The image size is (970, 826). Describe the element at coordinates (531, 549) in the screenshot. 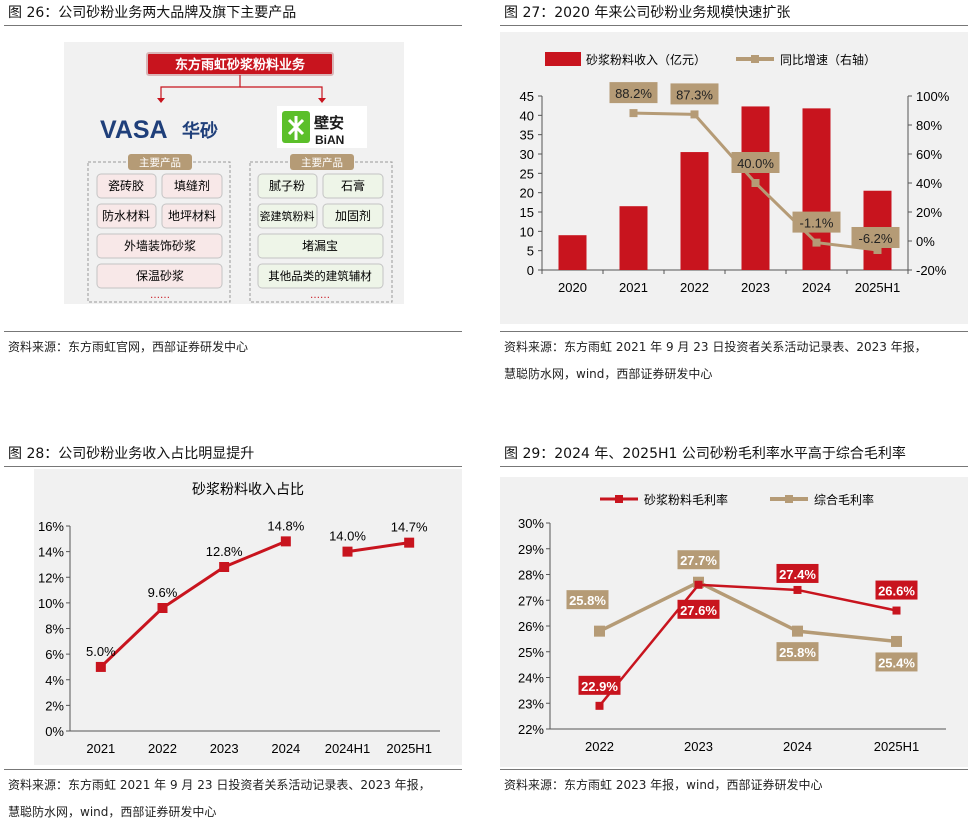

I see `y-tick-label: 29%` at that location.